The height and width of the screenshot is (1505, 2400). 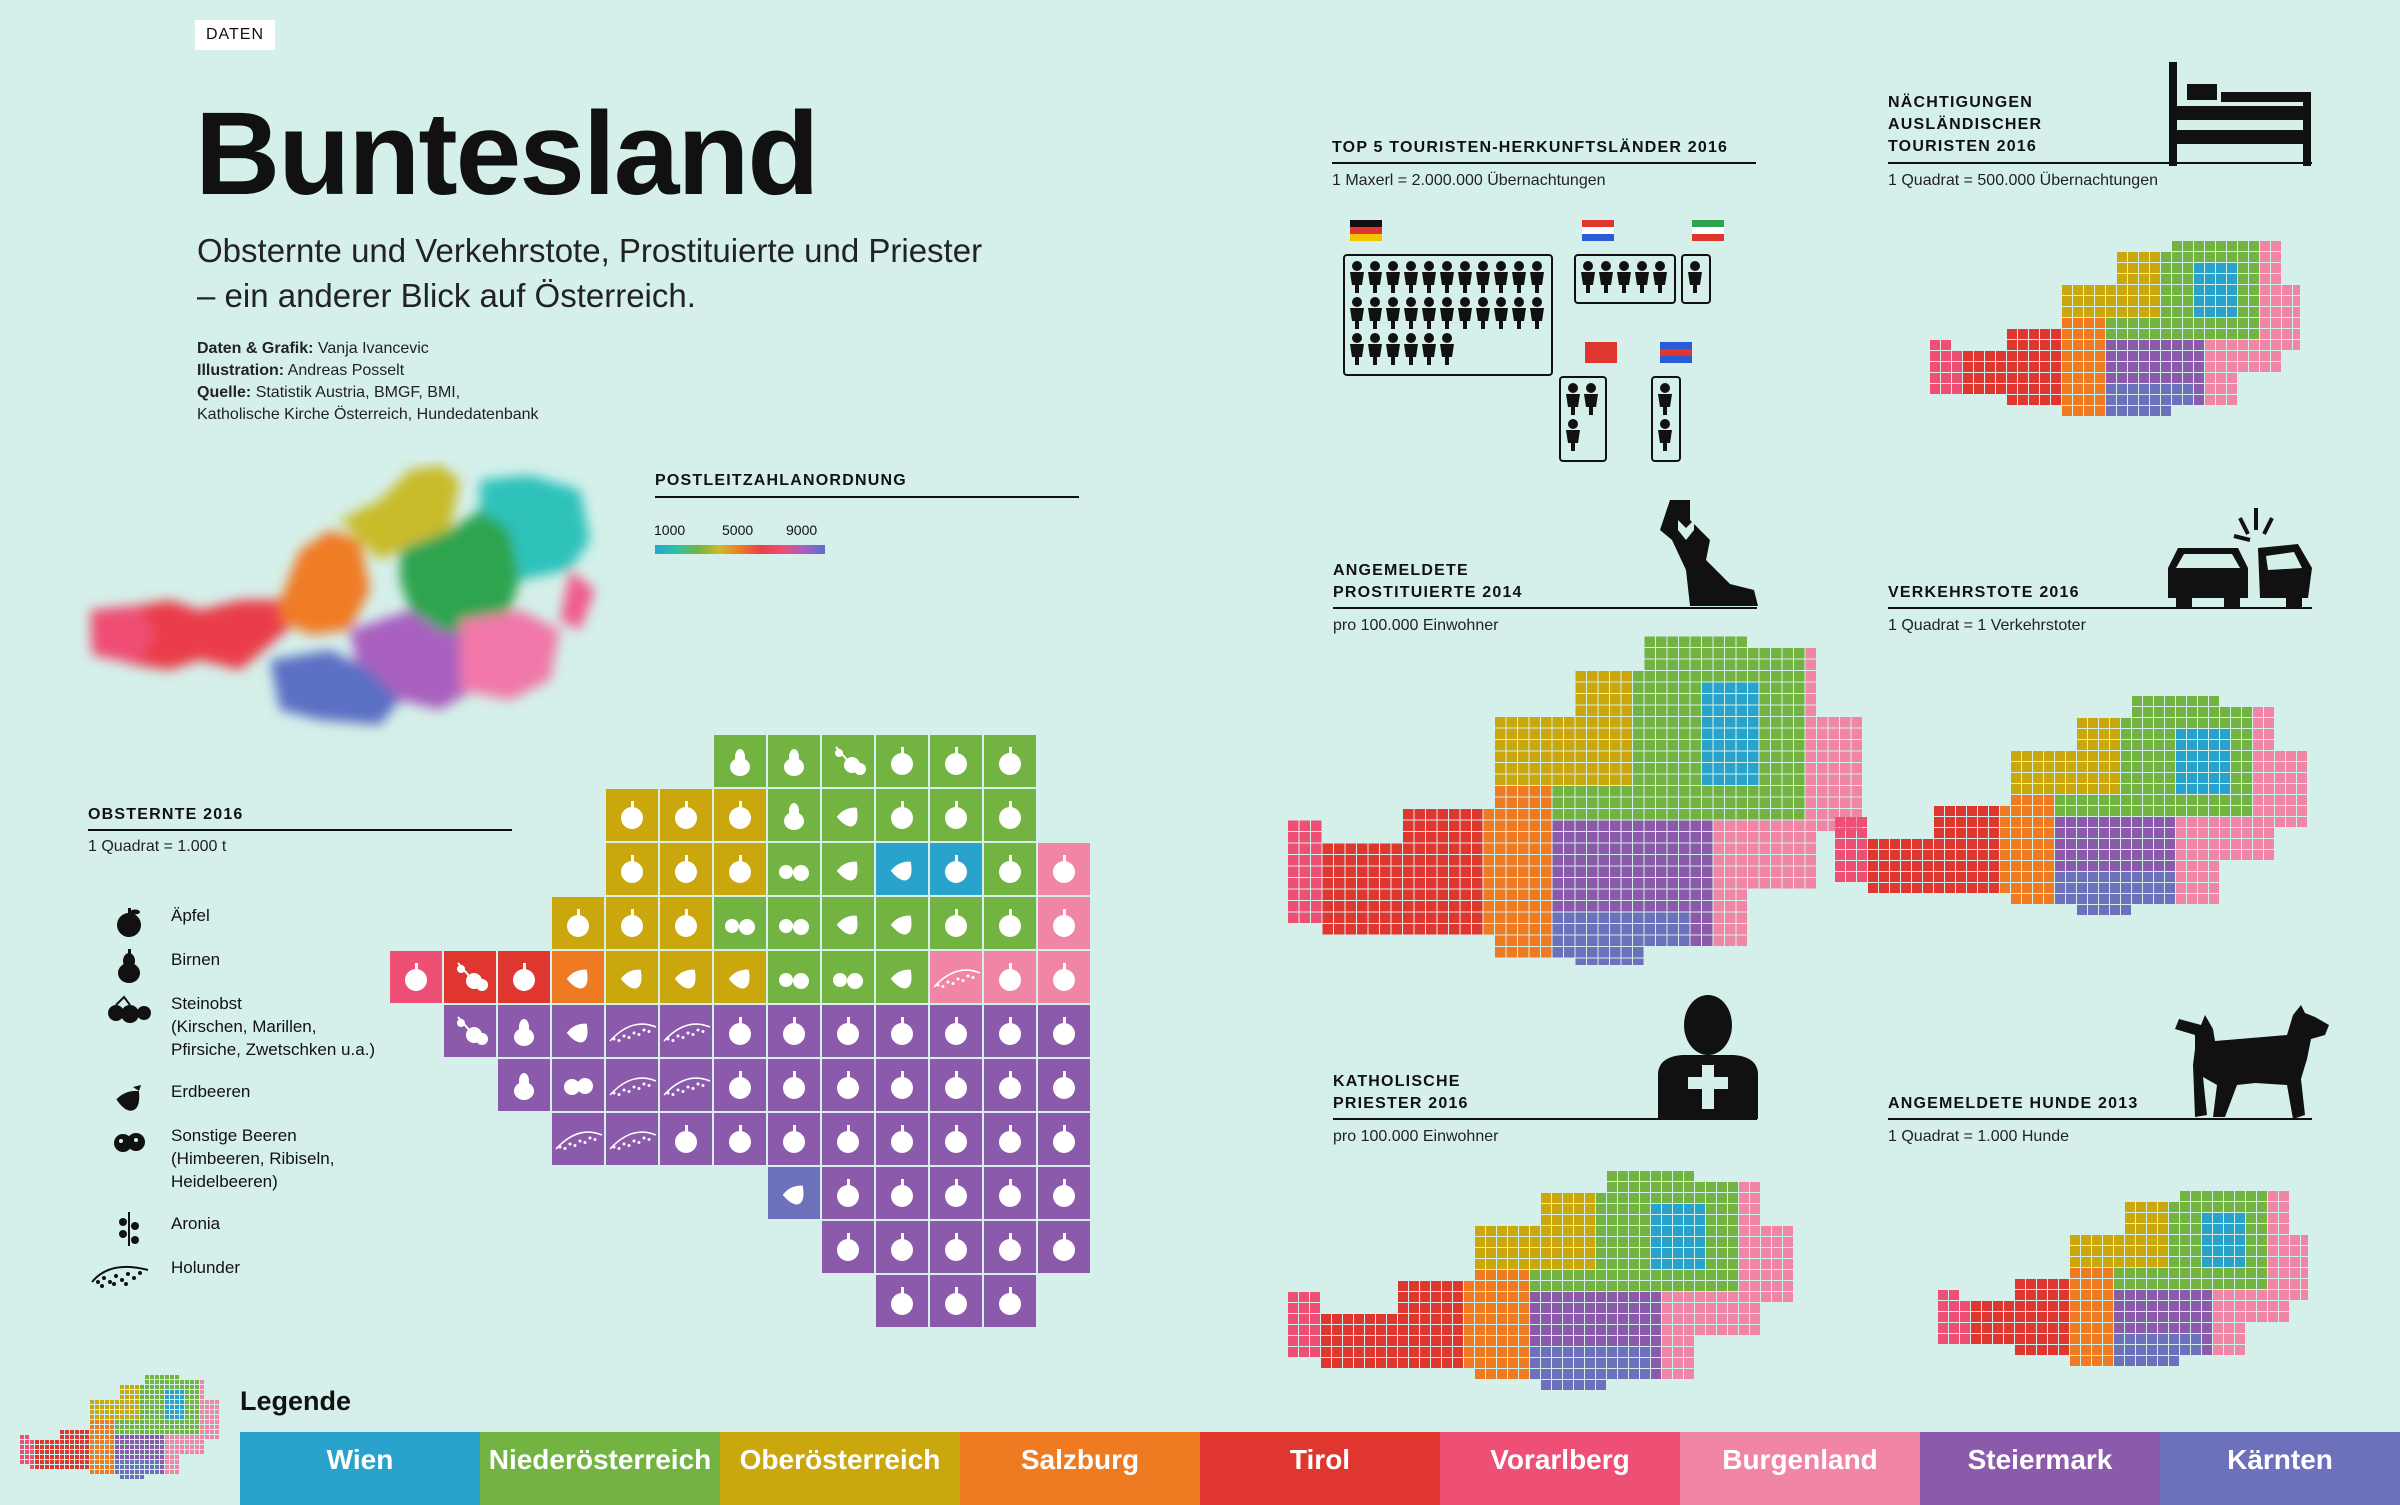 I want to click on credit-line: Quelle: Statistik Austria, BMGF, BMI,, so click(x=329, y=392).